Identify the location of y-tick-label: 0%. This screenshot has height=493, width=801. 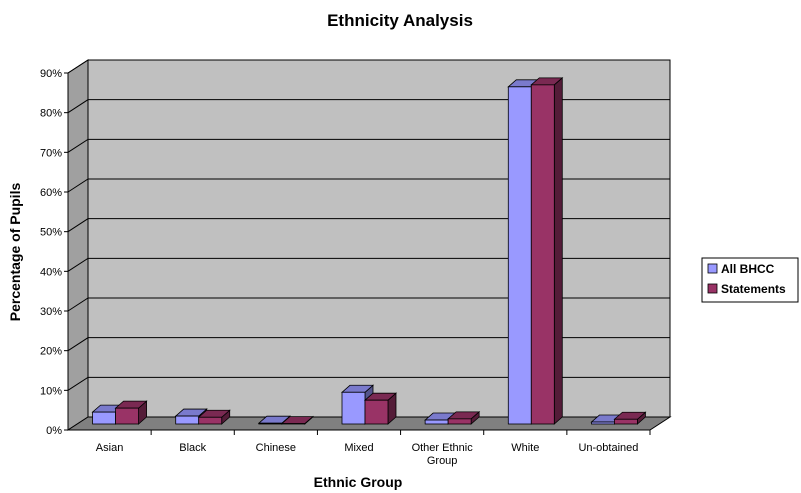
(54, 431).